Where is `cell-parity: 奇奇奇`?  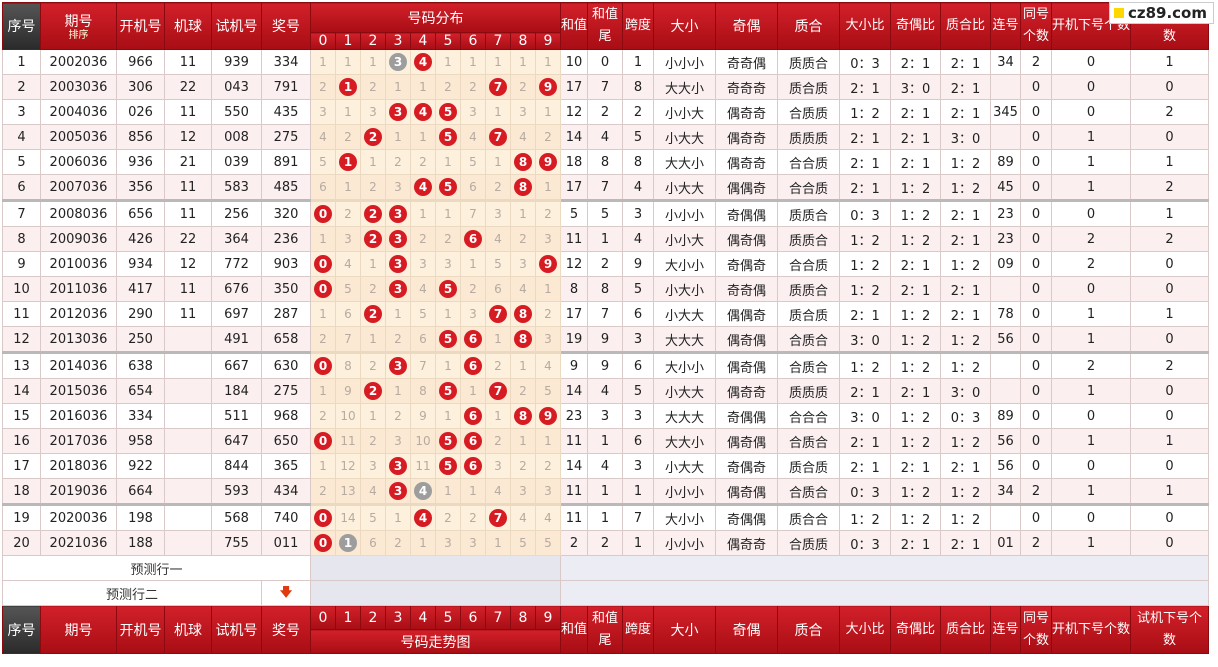
cell-parity: 奇奇奇 is located at coordinates (746, 87).